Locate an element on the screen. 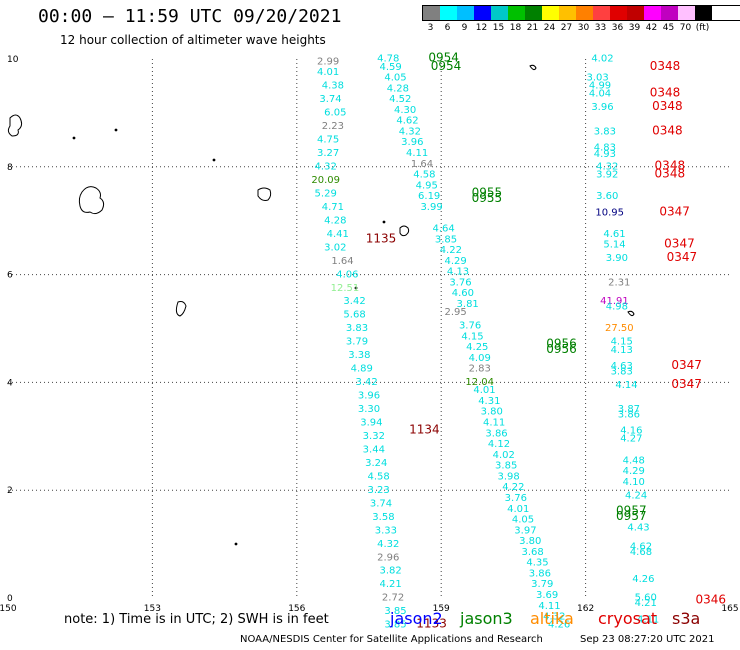 The width and height of the screenshot is (740, 650). x-tick-label: 153 is located at coordinates (152, 609).